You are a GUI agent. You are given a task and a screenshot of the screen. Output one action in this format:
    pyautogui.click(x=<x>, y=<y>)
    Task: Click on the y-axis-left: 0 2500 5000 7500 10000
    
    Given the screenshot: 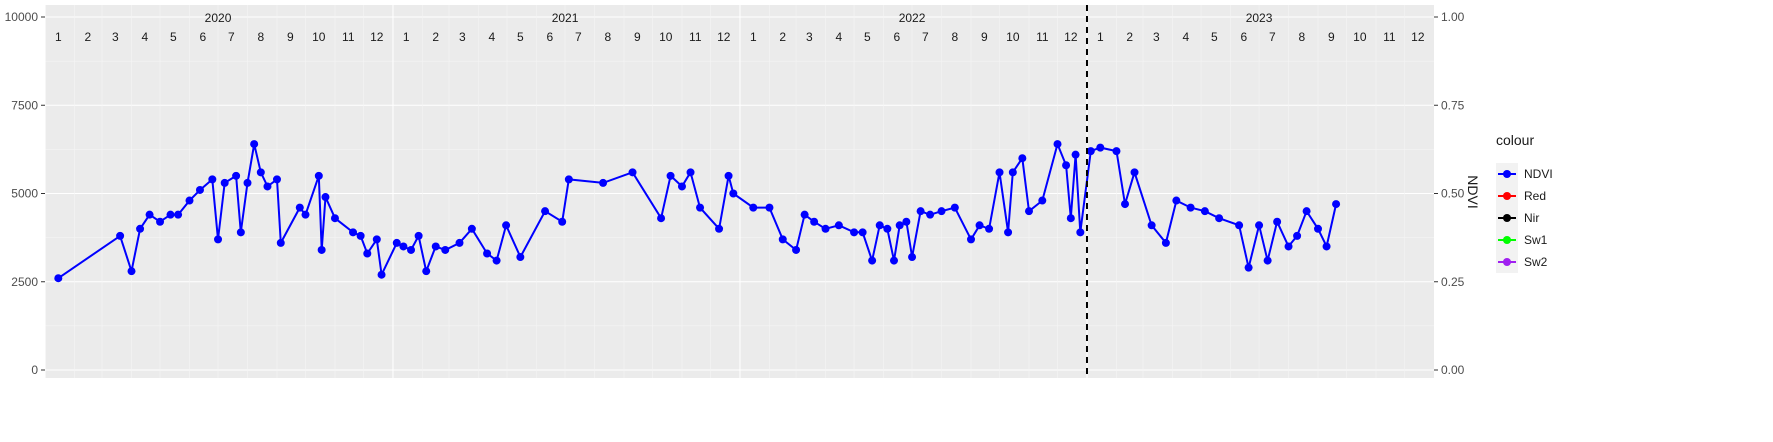 What is the action you would take?
    pyautogui.click(x=25, y=193)
    